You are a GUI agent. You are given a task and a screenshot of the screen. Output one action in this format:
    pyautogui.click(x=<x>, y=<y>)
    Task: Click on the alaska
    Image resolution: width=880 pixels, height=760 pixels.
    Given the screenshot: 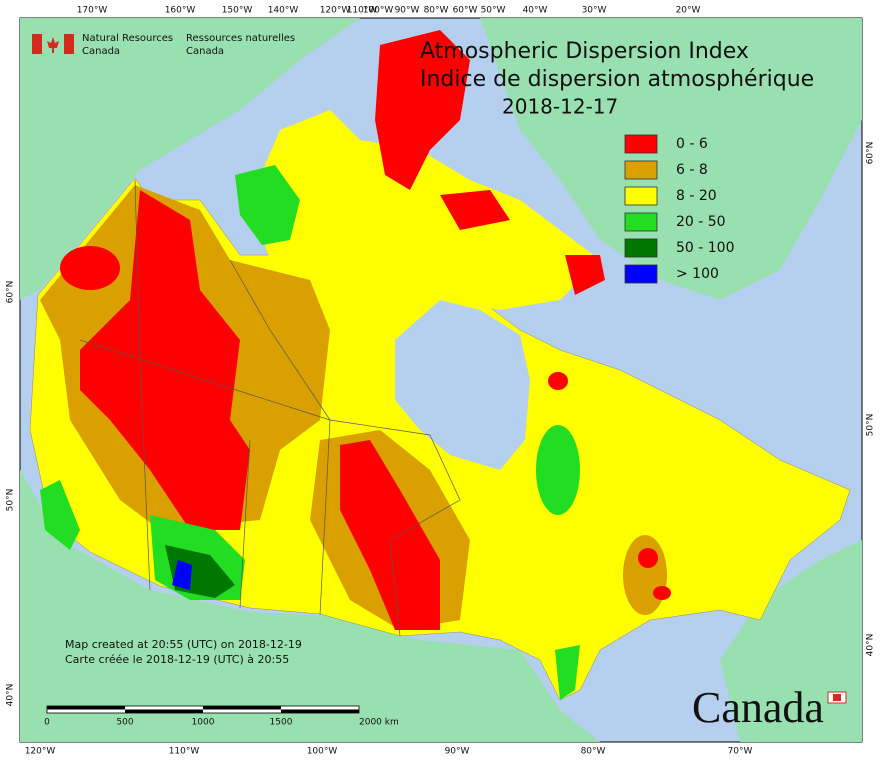 What is the action you would take?
    pyautogui.click(x=190, y=159)
    